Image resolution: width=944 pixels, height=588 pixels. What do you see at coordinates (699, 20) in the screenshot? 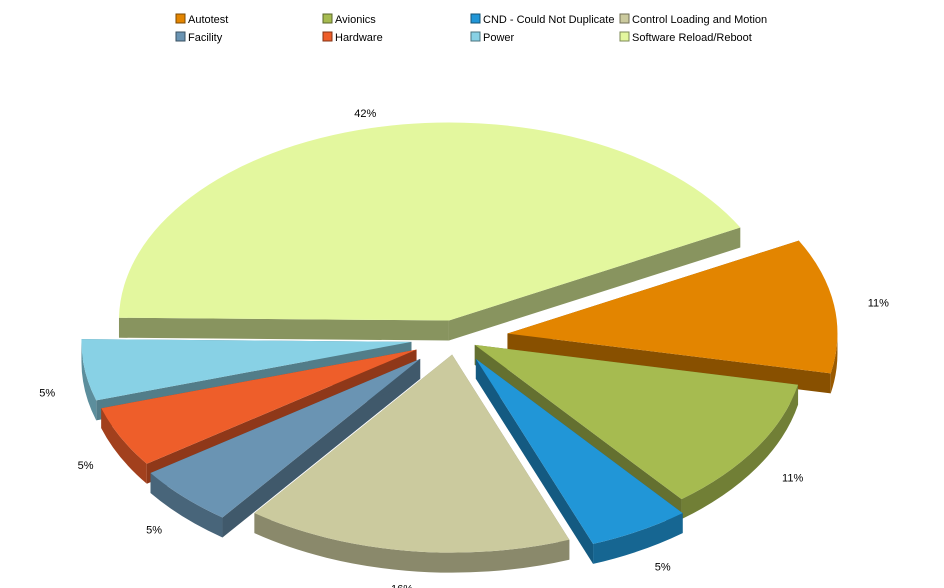
I see `legend-label: Control Loading and Motion` at bounding box center [699, 20].